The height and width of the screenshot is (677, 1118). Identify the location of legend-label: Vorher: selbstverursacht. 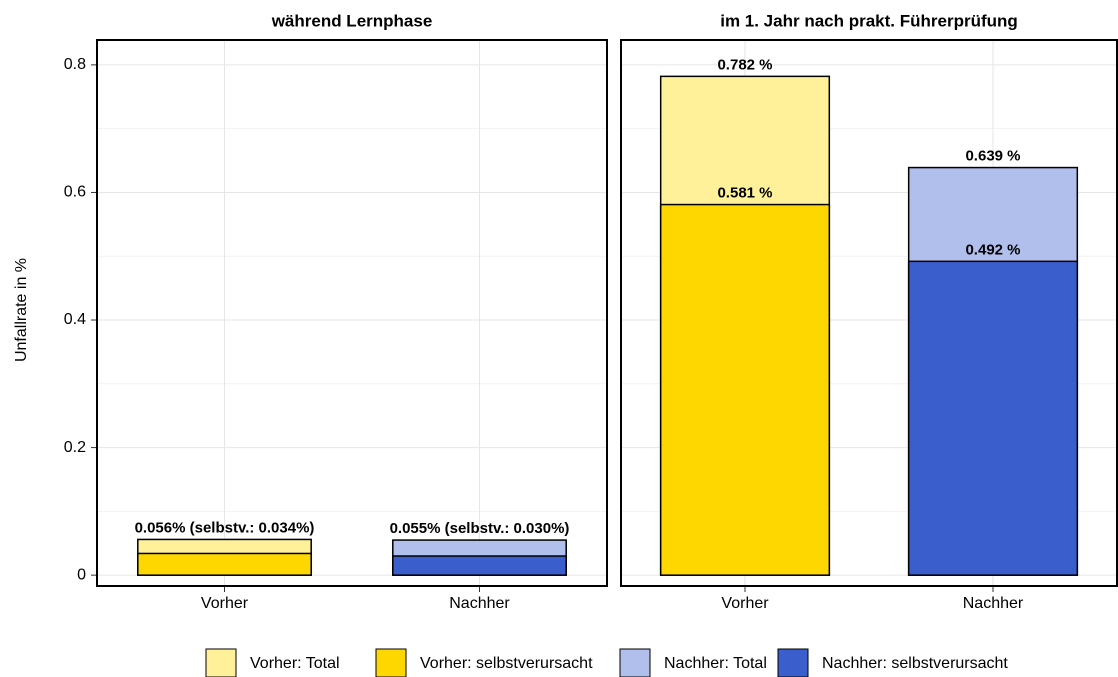
(506, 663).